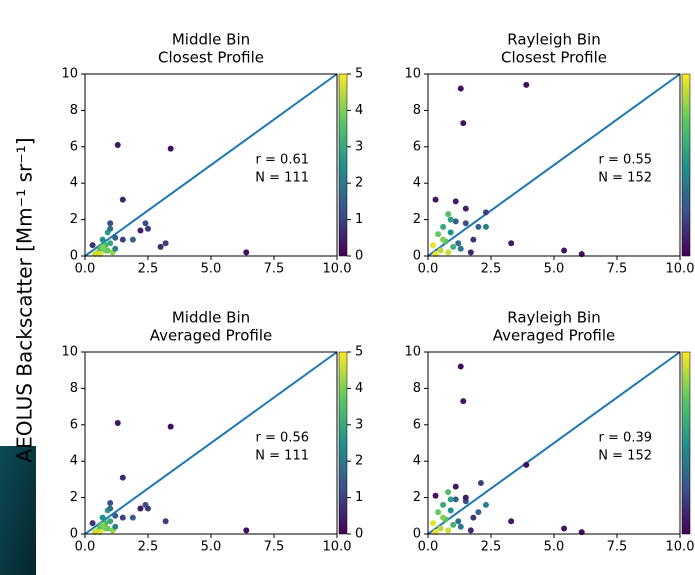  What do you see at coordinates (359, 497) in the screenshot?
I see `colorbar-tick-label: 1` at bounding box center [359, 497].